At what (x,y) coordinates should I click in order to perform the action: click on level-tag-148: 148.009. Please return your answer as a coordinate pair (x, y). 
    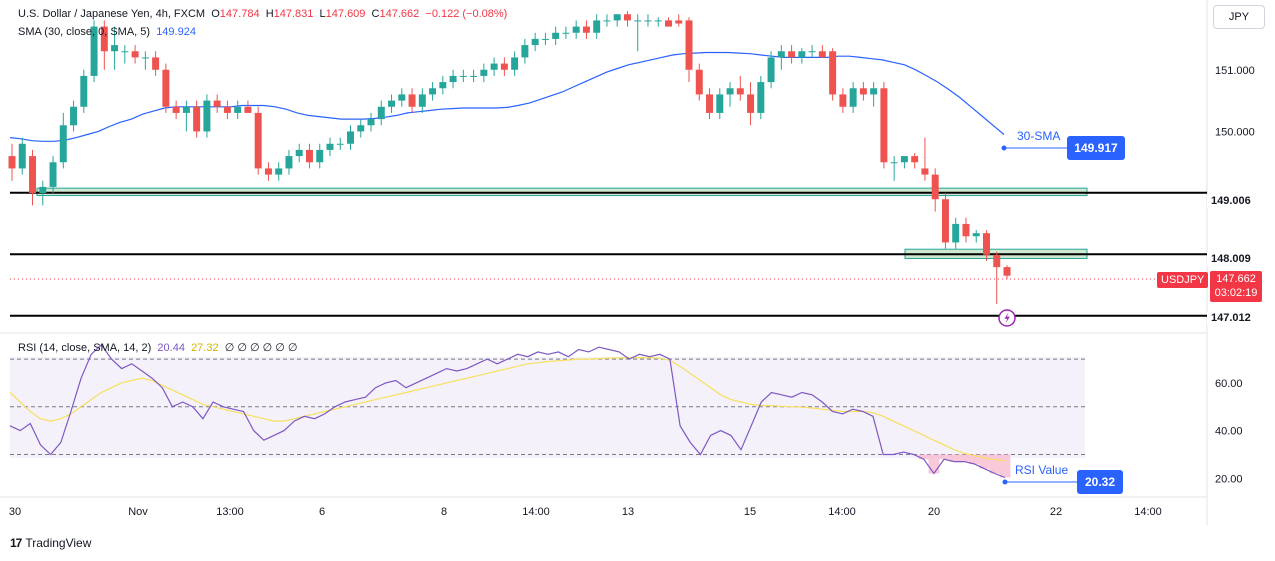
    Looking at the image, I should click on (1231, 259).